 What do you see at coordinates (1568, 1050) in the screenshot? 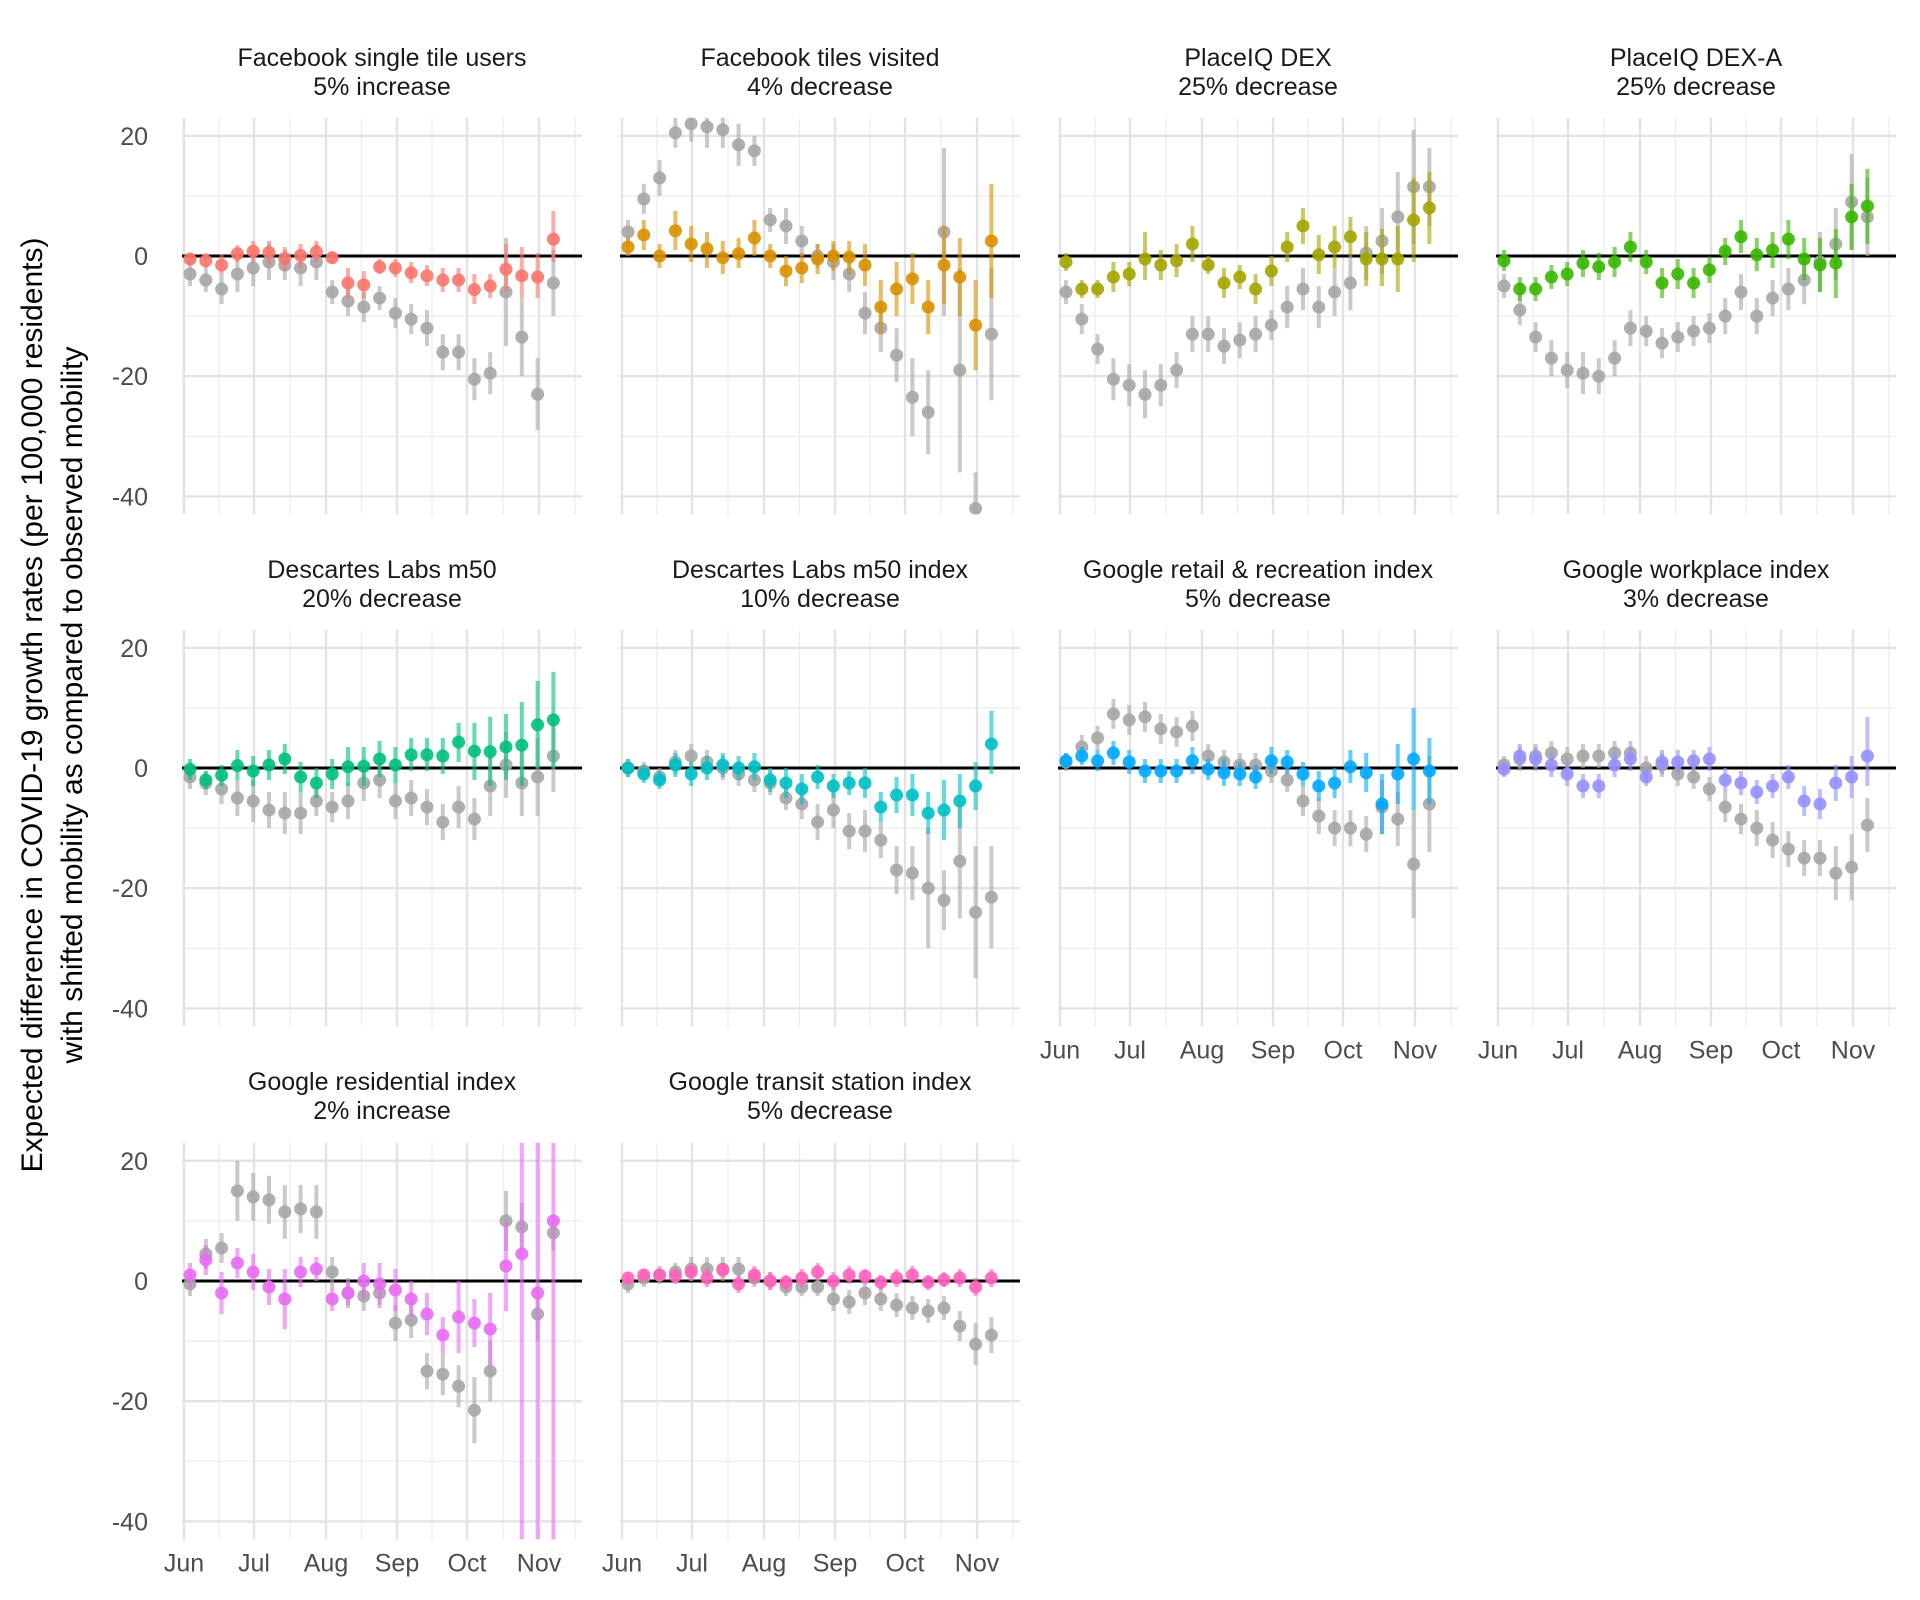
I see `x-tick-label: Jul` at bounding box center [1568, 1050].